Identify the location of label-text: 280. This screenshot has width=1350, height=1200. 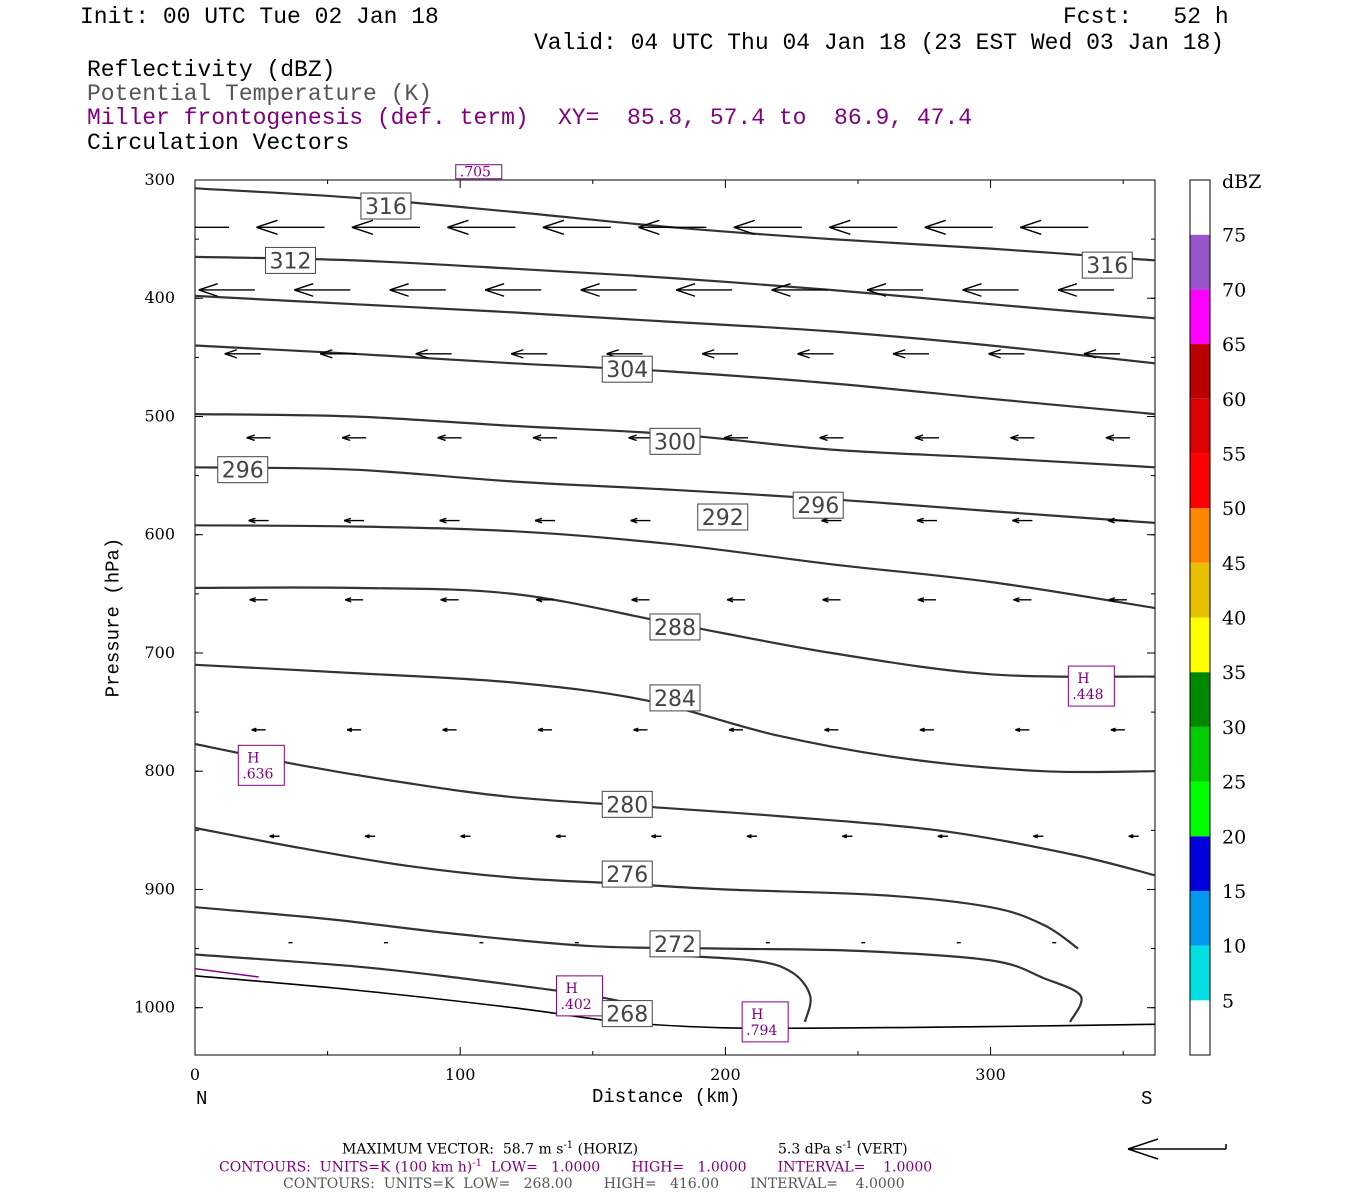
(627, 805).